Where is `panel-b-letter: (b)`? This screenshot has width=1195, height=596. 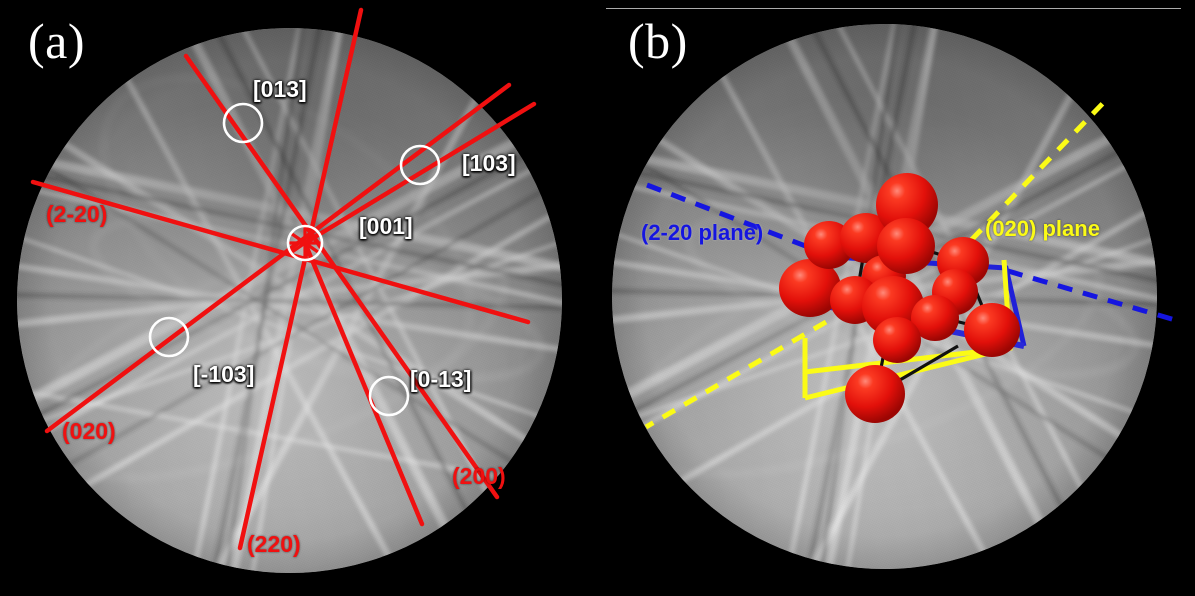 panel-b-letter: (b) is located at coordinates (658, 41).